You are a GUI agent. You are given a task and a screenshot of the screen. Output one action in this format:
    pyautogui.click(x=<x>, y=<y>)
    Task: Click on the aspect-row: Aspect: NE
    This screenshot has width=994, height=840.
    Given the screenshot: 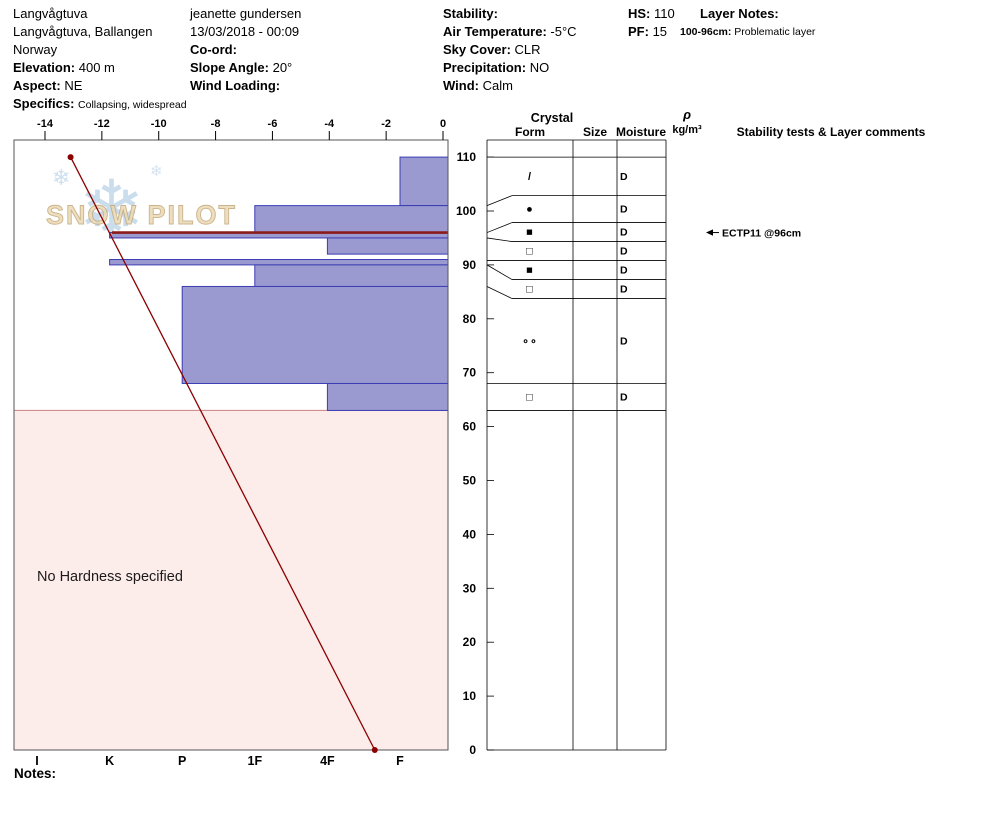 What is the action you would take?
    pyautogui.click(x=100, y=86)
    